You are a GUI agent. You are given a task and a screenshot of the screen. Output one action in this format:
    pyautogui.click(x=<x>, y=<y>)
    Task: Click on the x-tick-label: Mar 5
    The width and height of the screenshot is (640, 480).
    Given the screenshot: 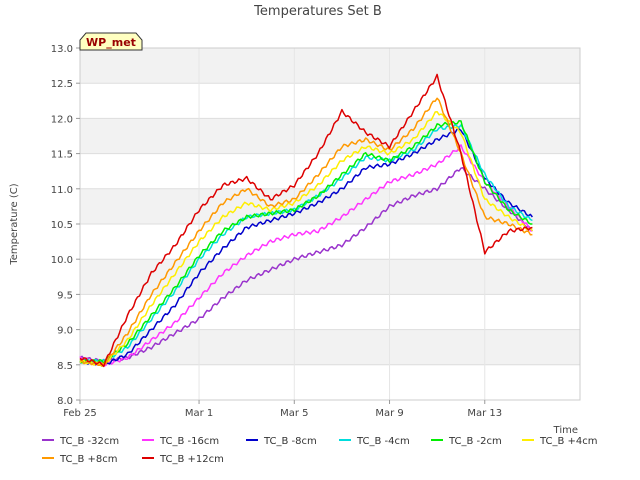 What is the action you would take?
    pyautogui.click(x=294, y=413)
    